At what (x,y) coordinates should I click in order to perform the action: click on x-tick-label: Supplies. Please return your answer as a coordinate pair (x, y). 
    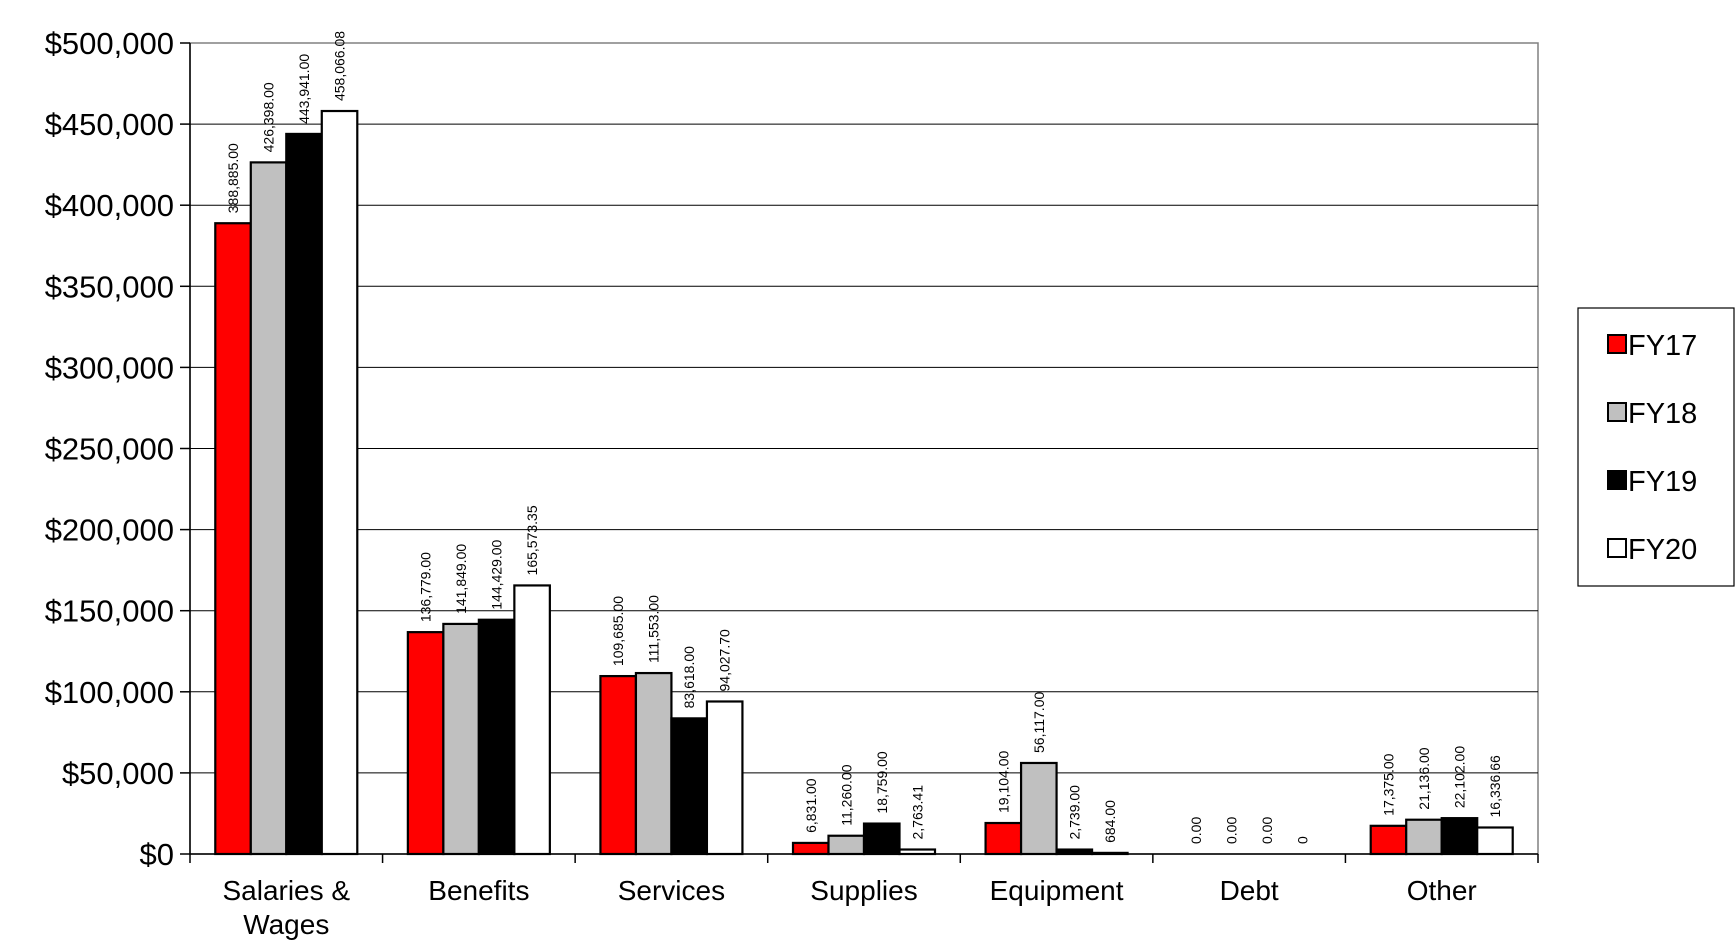
    Looking at the image, I should click on (863, 890).